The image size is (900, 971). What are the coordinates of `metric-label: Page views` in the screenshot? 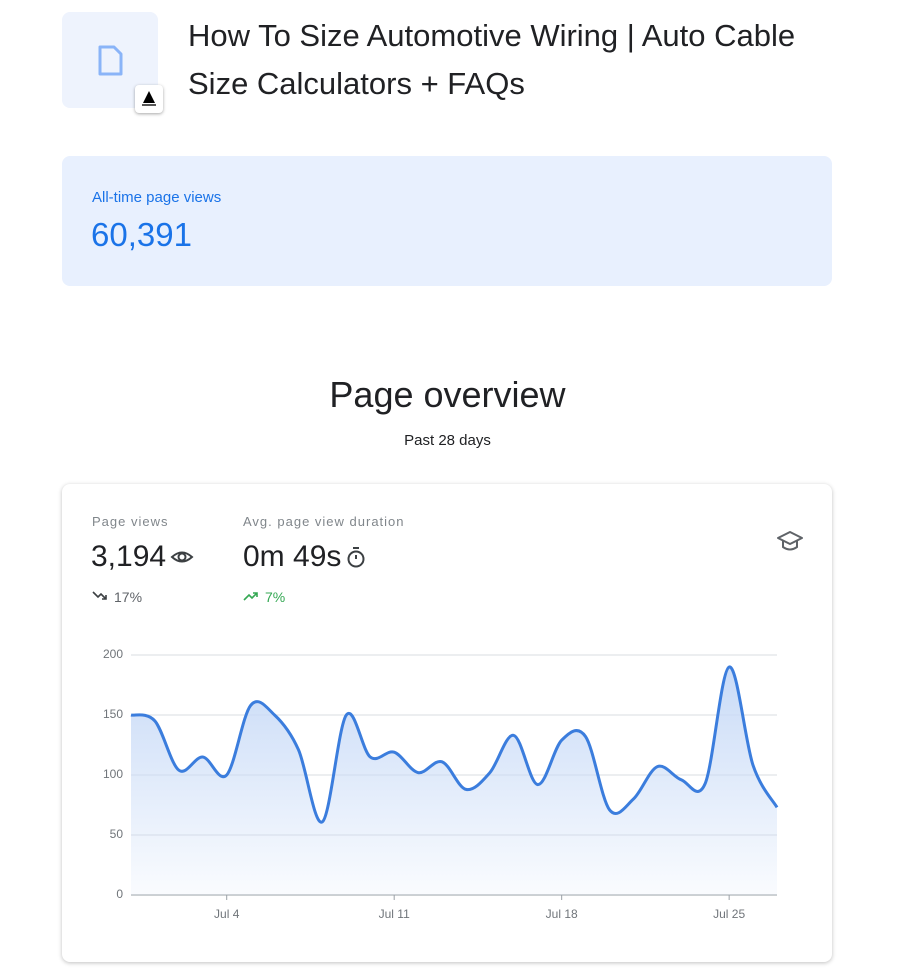 It's located at (130, 521).